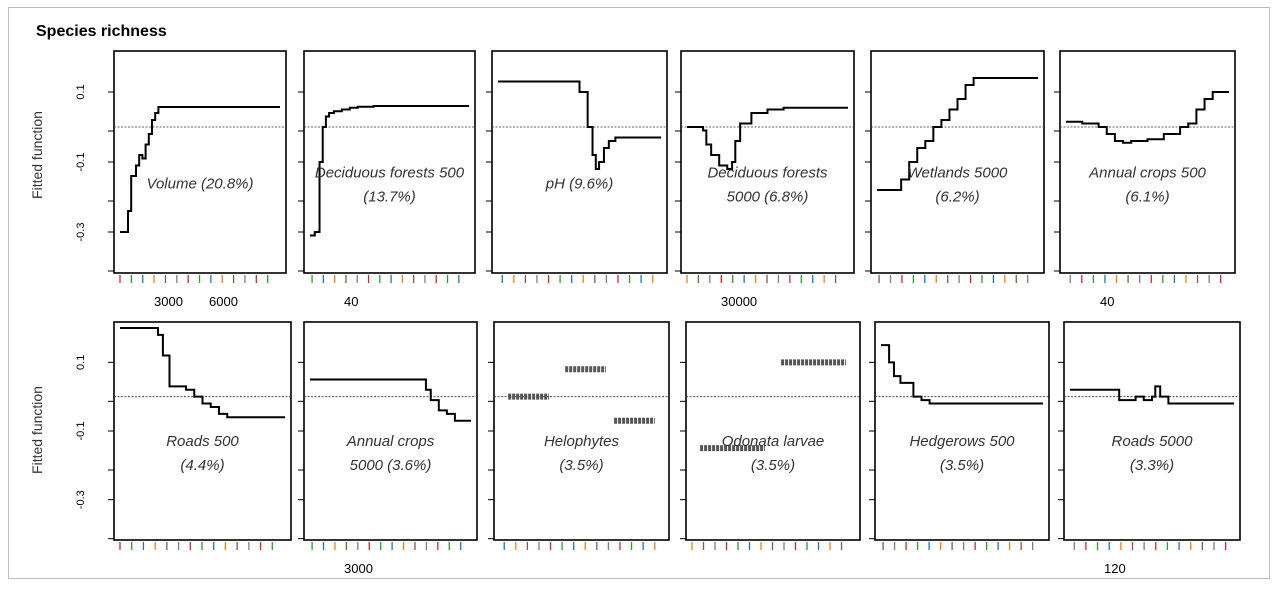  What do you see at coordinates (768, 197) in the screenshot?
I see `panel-label: 5000 (6.8%)` at bounding box center [768, 197].